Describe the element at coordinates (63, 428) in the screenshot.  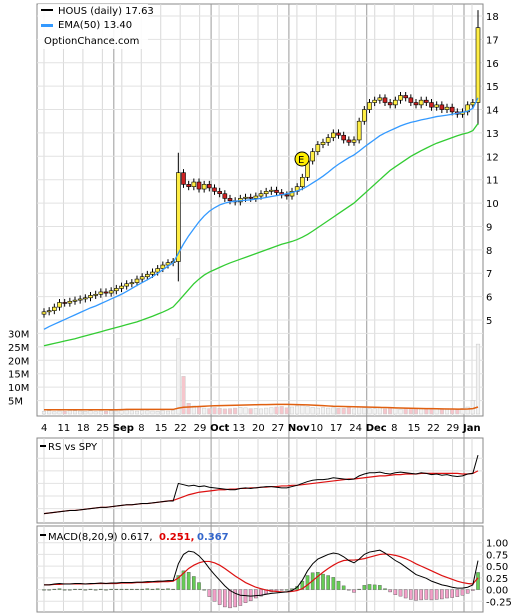
I see `x-tick-label: 11` at that location.